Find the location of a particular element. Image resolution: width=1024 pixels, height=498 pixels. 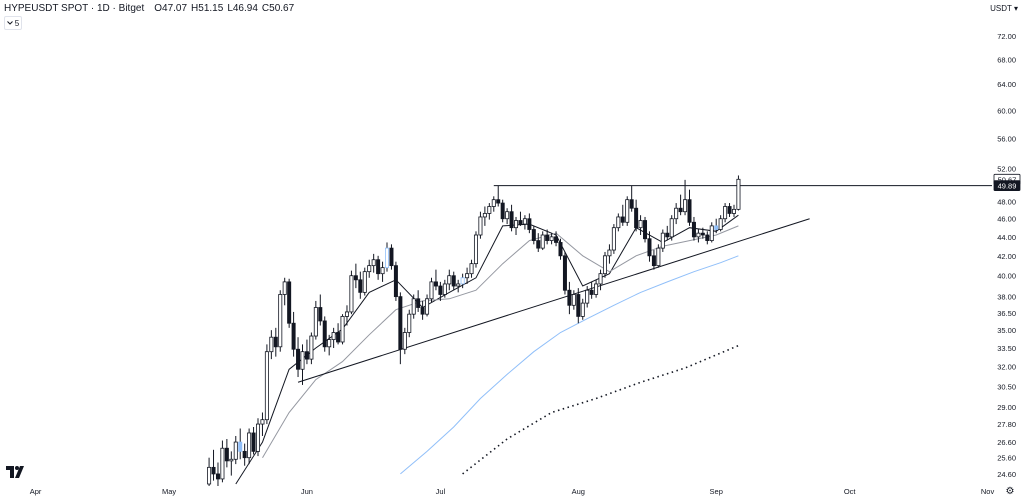

x-tick-label: Sep is located at coordinates (716, 491).